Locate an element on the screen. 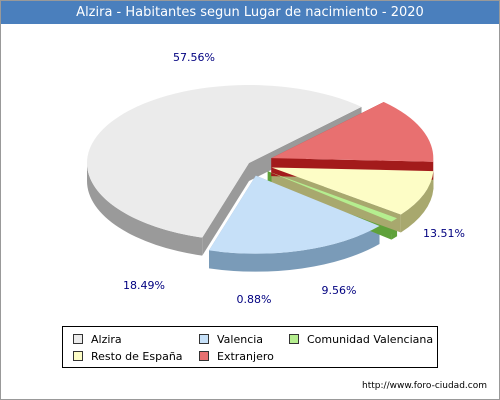  value-label-resto-de-espana: 9.56% is located at coordinates (339, 290).